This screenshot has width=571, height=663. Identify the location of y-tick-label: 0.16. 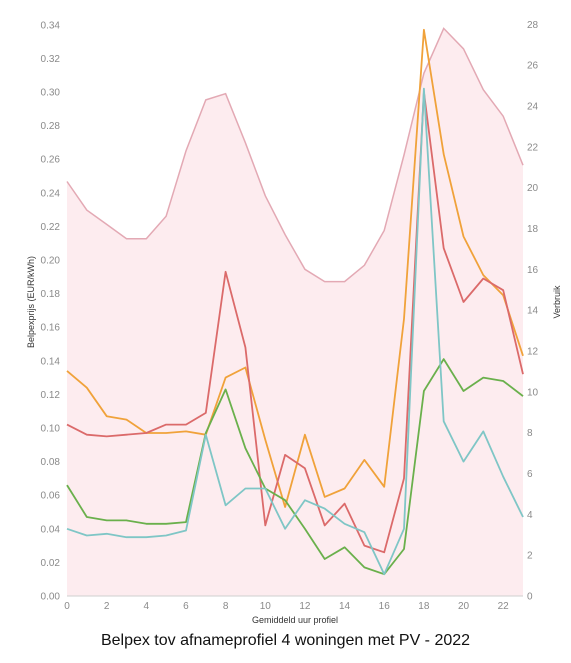
(51, 328).